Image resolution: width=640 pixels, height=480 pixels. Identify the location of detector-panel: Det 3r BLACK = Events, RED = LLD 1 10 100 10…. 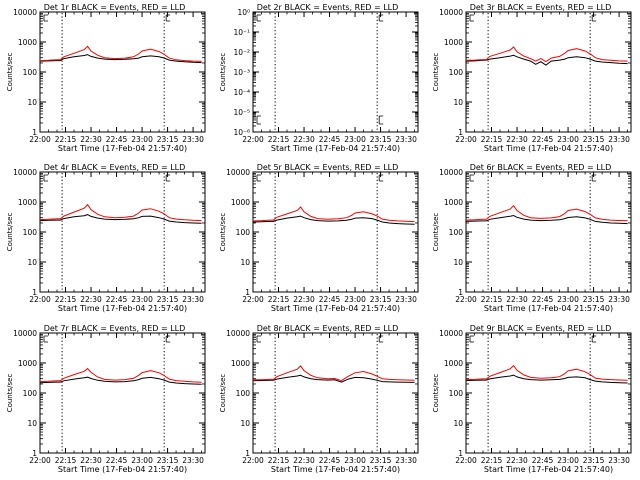
(532, 78).